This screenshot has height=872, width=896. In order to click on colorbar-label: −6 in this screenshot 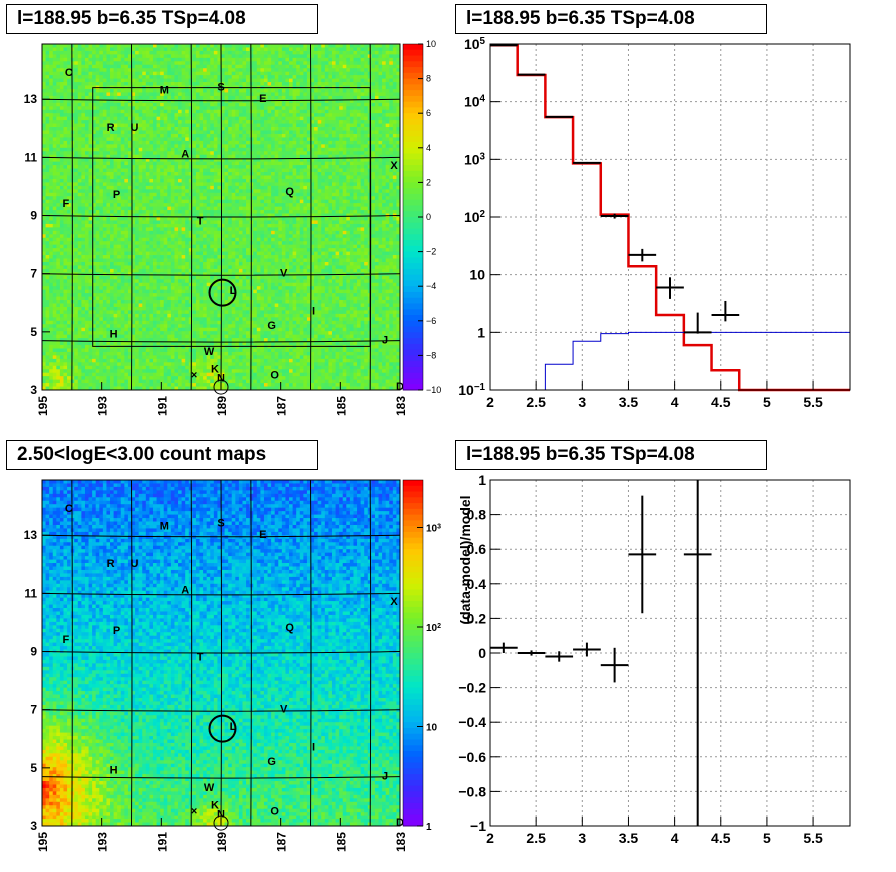, I will do `click(431, 321)`.